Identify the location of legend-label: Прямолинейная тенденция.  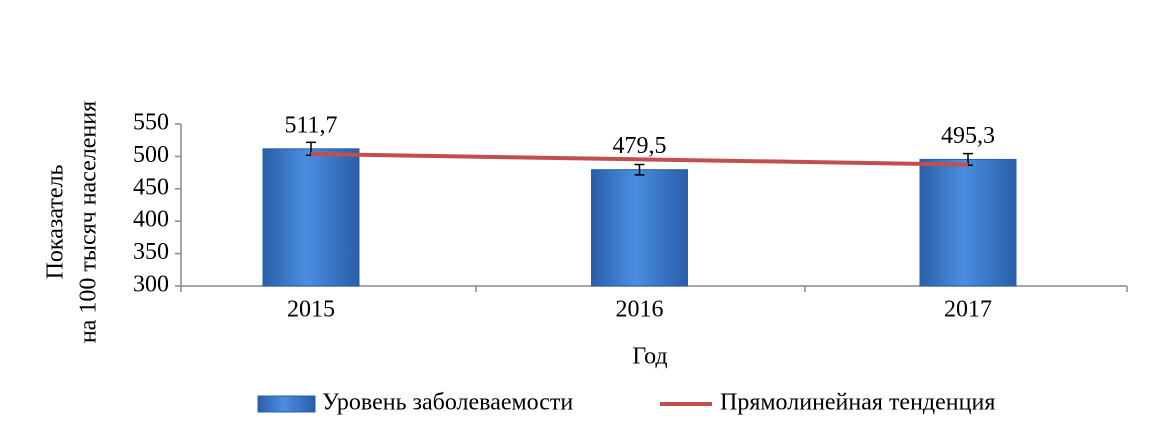
(857, 403).